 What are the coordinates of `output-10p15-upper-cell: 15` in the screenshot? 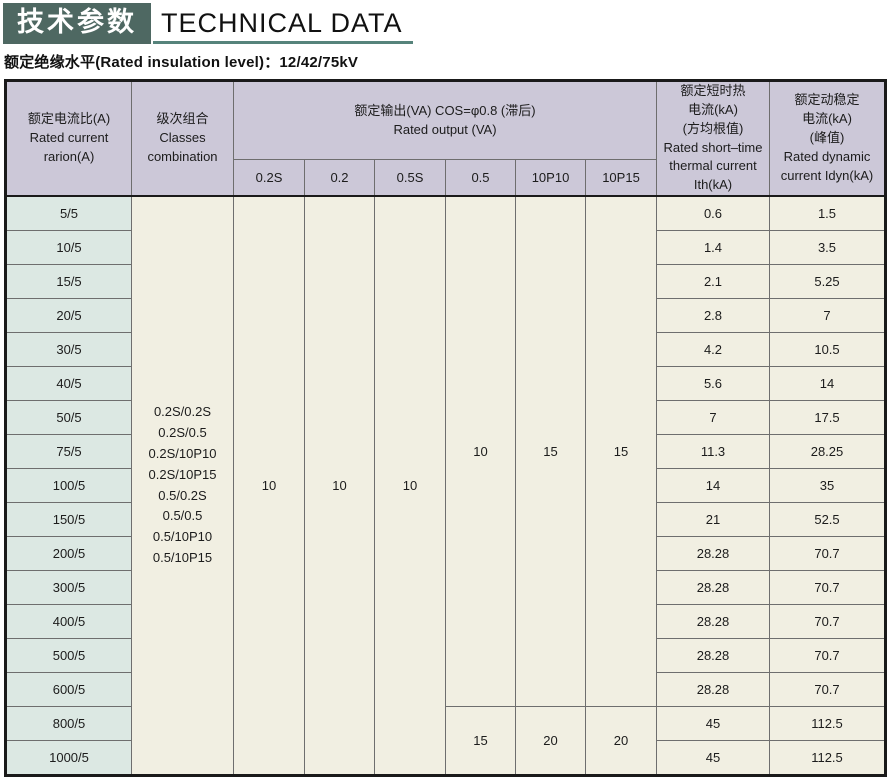 It's located at (621, 451).